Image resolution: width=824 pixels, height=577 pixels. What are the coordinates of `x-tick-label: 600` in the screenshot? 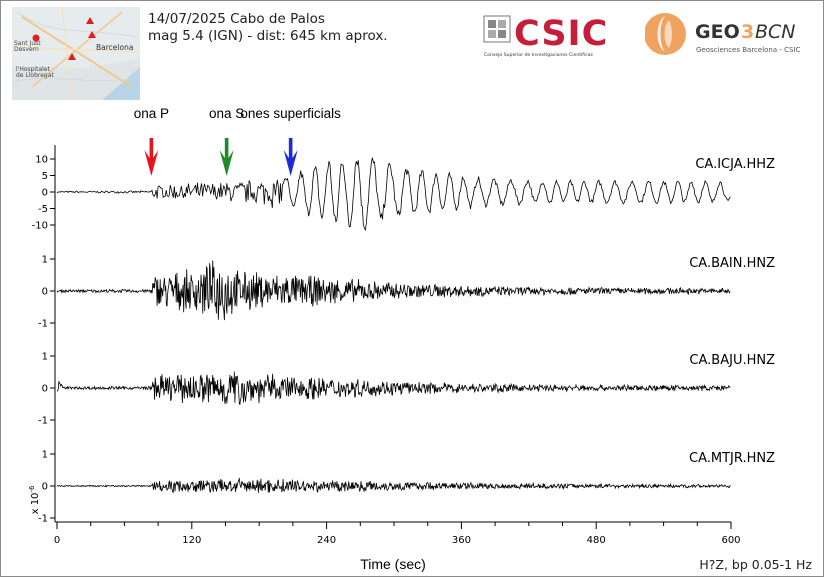 It's located at (730, 540).